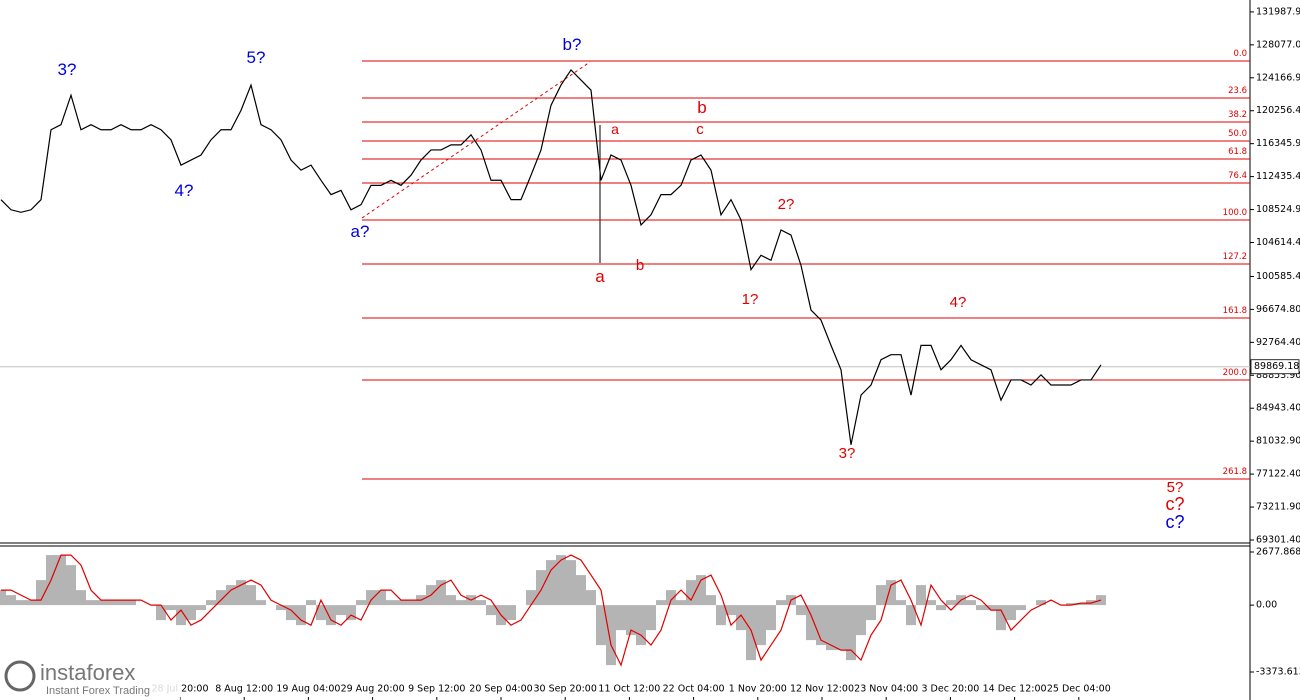 The height and width of the screenshot is (700, 1300). Describe the element at coordinates (958, 302) in the screenshot. I see `wave-label: 4?` at that location.